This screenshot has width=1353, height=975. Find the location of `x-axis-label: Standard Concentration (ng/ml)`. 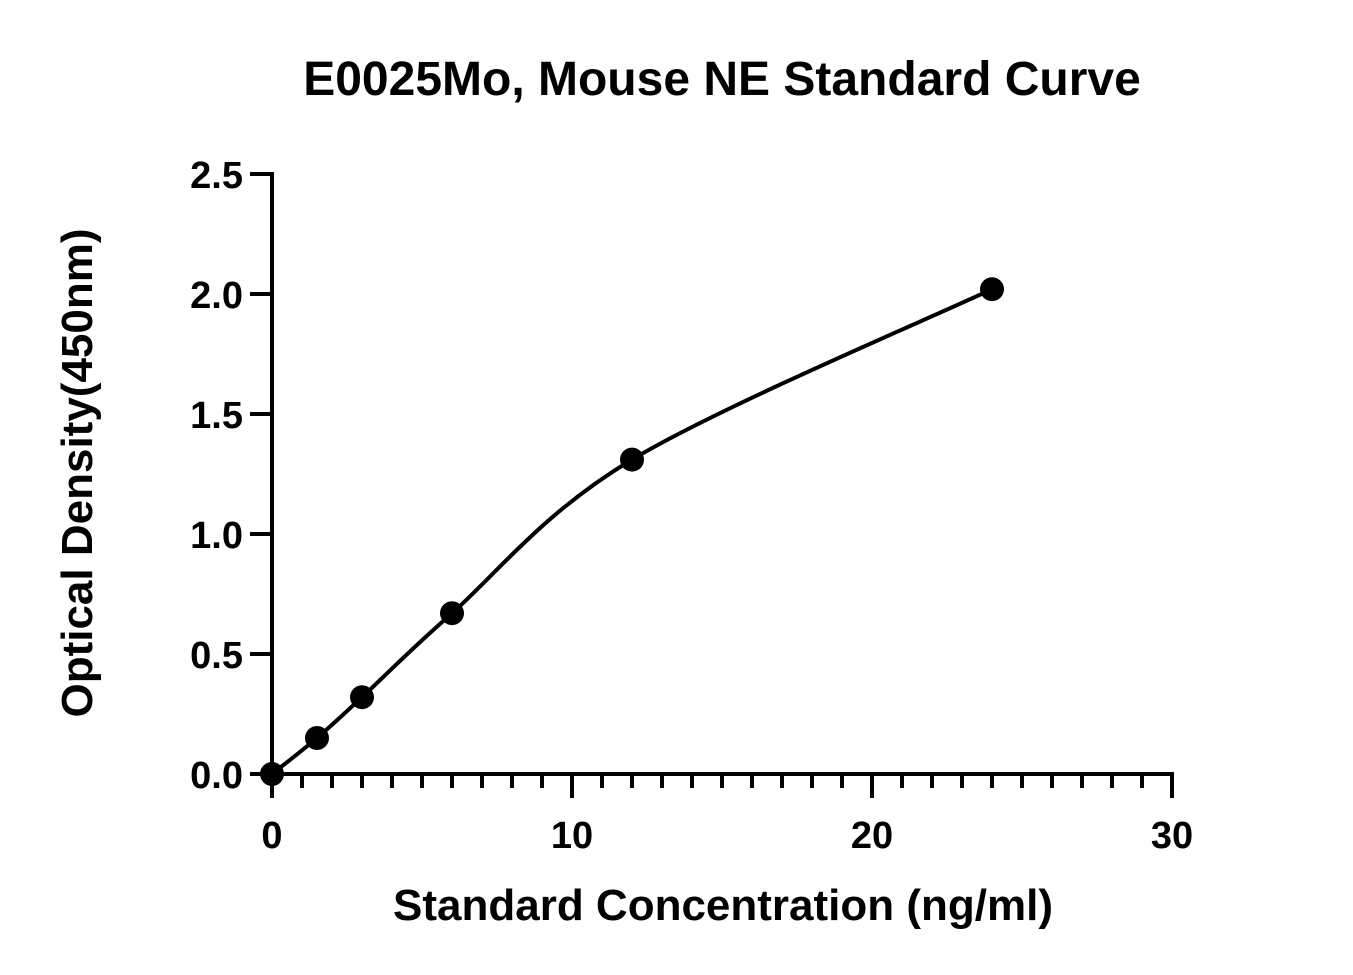

x-axis-label: Standard Concentration (ng/ml) is located at coordinates (723, 905).